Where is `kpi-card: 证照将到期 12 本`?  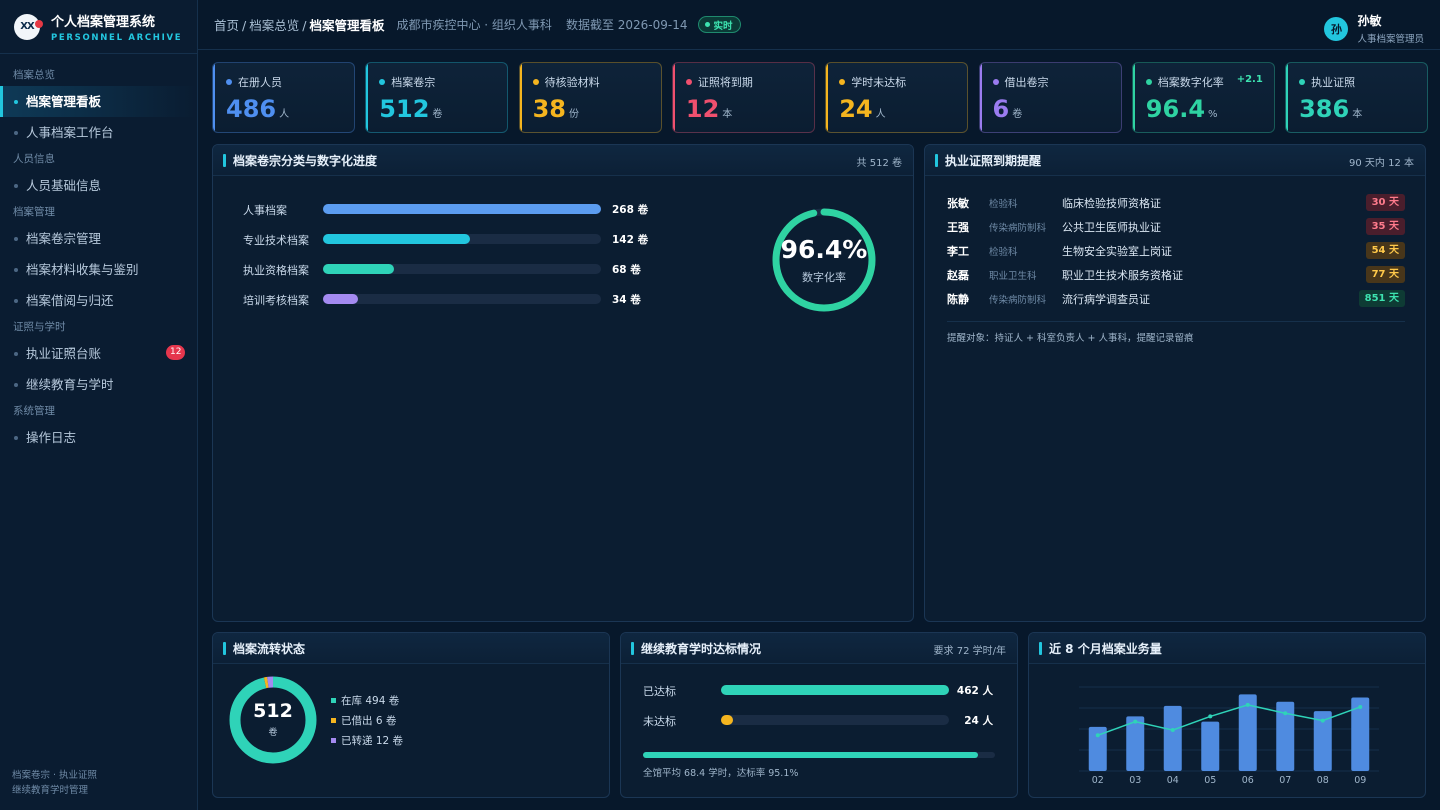 kpi-card: 证照将到期 12 本 is located at coordinates (743, 97).